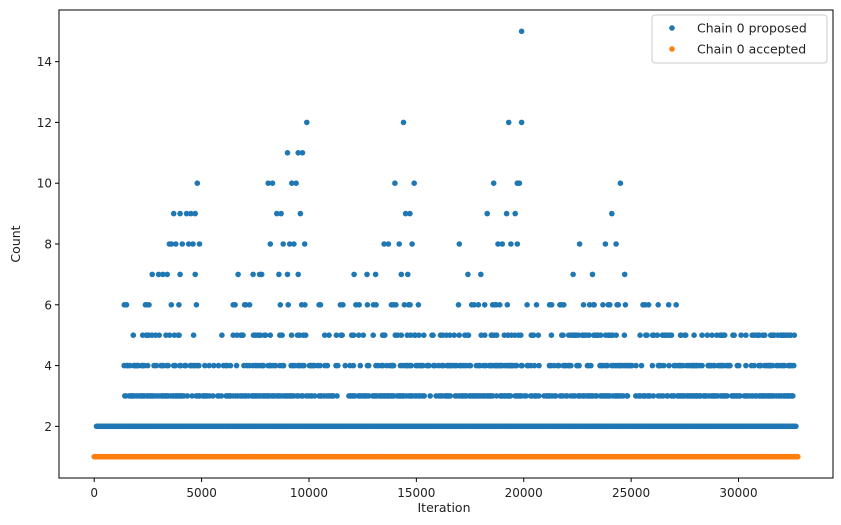 The height and width of the screenshot is (525, 841). I want to click on y-tick-label: 8, so click(48, 245).